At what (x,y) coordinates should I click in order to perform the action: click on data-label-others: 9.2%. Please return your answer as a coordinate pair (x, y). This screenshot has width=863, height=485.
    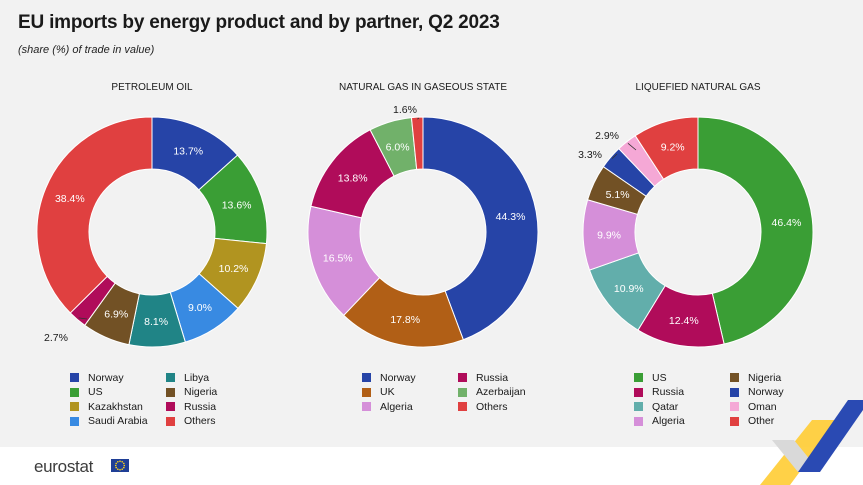
    Looking at the image, I should click on (673, 148).